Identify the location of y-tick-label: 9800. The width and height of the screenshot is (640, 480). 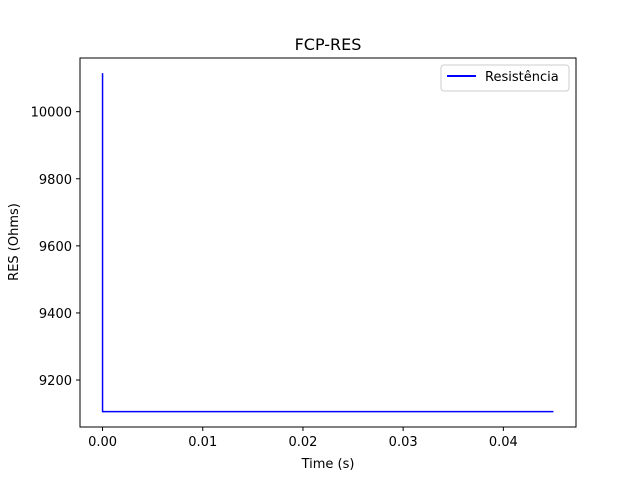
(55, 180).